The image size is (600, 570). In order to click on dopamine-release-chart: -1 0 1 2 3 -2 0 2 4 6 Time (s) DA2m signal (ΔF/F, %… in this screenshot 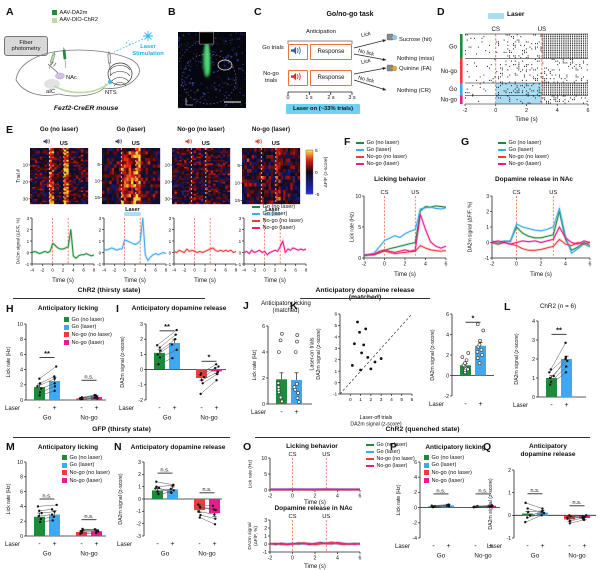, I will do `click(530, 234)`.